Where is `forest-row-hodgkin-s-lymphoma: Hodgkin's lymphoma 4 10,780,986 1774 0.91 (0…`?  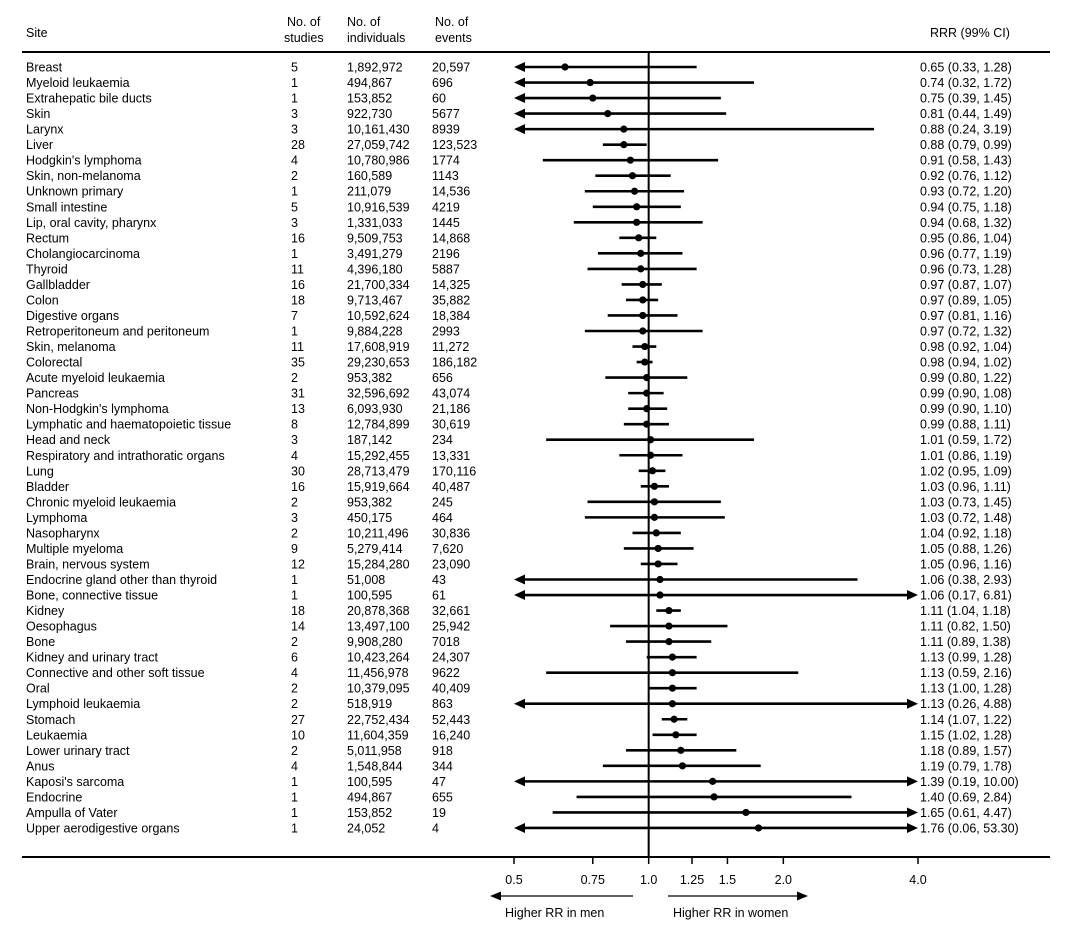 forest-row-hodgkin-s-lymphoma: Hodgkin's lymphoma 4 10,780,986 1774 0.91 (0… is located at coordinates (519, 161).